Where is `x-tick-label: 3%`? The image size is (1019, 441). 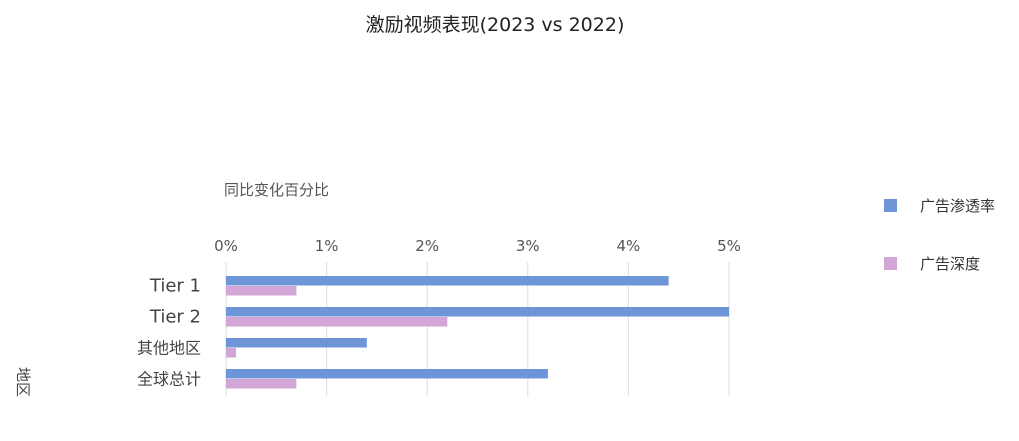
x-tick-label: 3% is located at coordinates (528, 246).